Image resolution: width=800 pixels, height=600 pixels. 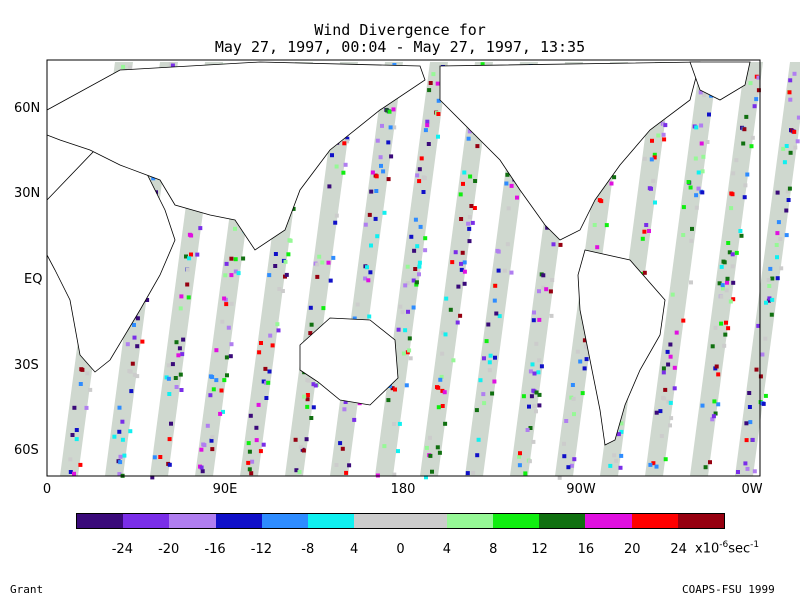 I want to click on colorbar-tick-label: 20, so click(x=632, y=549).